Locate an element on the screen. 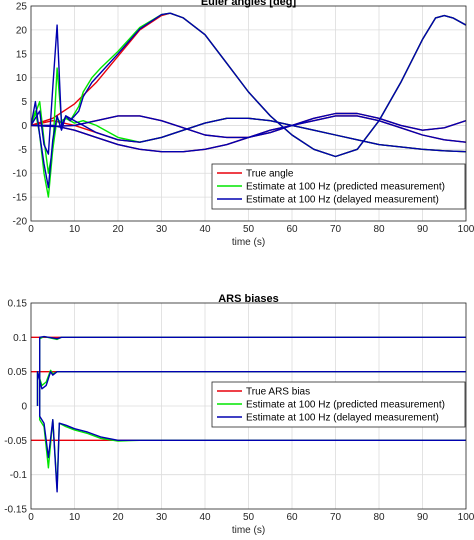 Image resolution: width=474 pixels, height=540 pixels. bottom-legend-label-0: True ARS bias is located at coordinates (278, 392).